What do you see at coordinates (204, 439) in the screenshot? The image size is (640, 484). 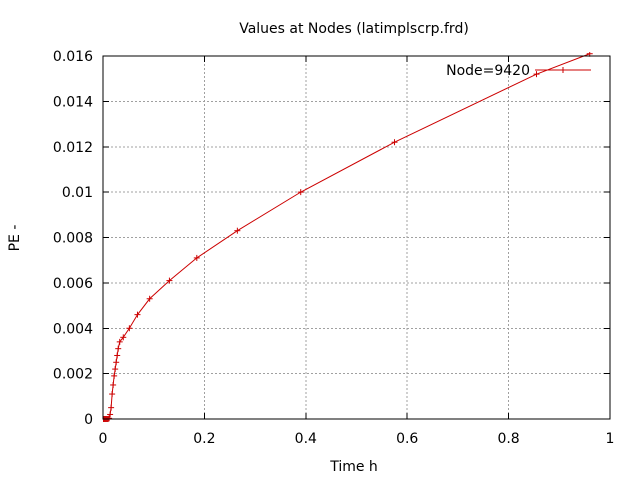 I see `x-tick-label: 0.2` at bounding box center [204, 439].